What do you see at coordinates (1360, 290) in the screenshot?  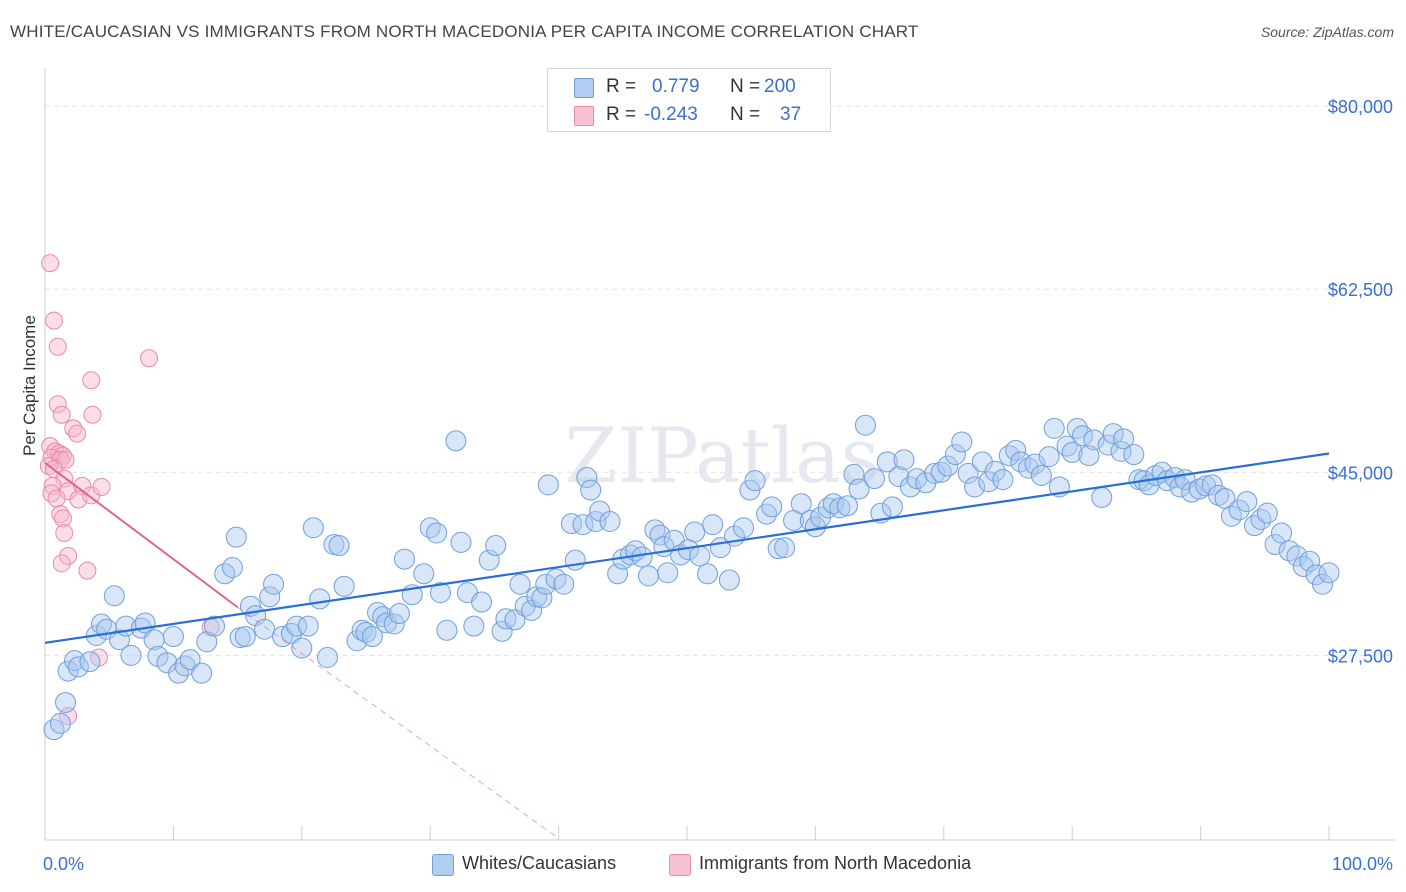 I see `y-tick-label: $62,500` at bounding box center [1360, 290].